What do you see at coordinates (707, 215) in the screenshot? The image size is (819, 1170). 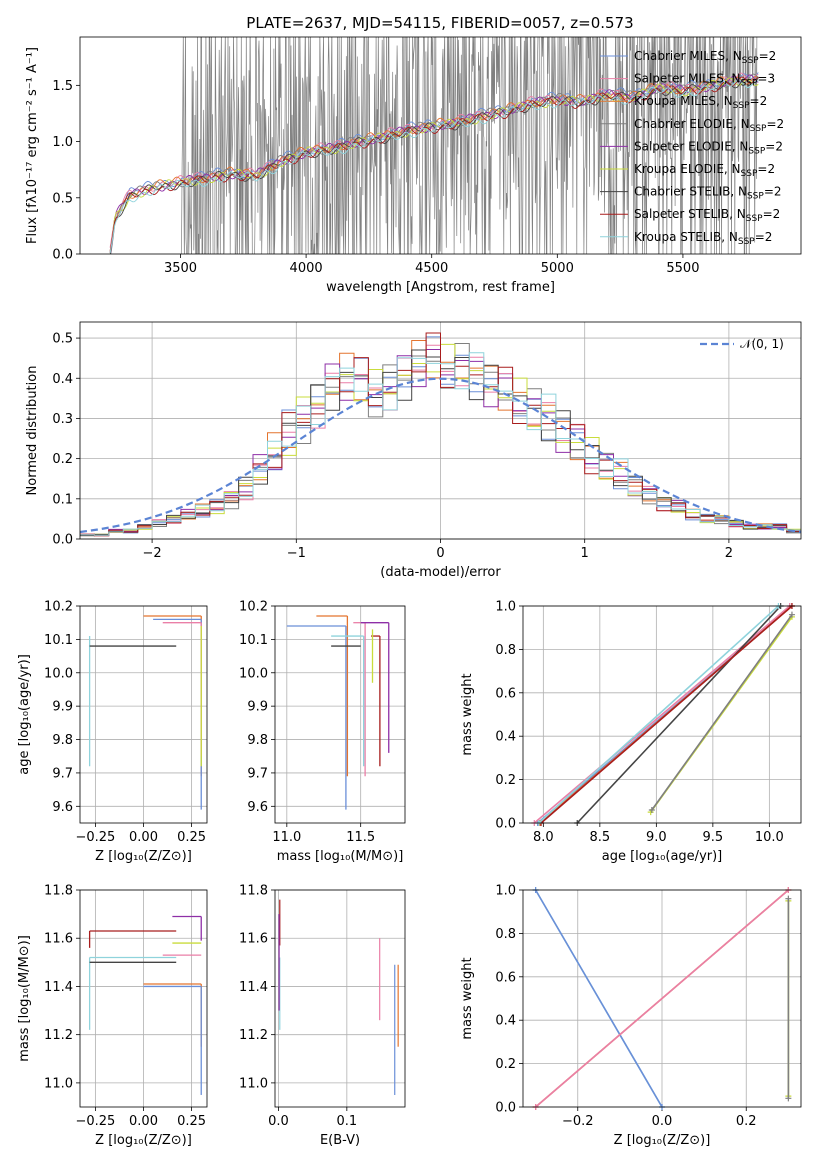 I see `legend-label: Salpeter STELIB, NSSP=2` at bounding box center [707, 215].